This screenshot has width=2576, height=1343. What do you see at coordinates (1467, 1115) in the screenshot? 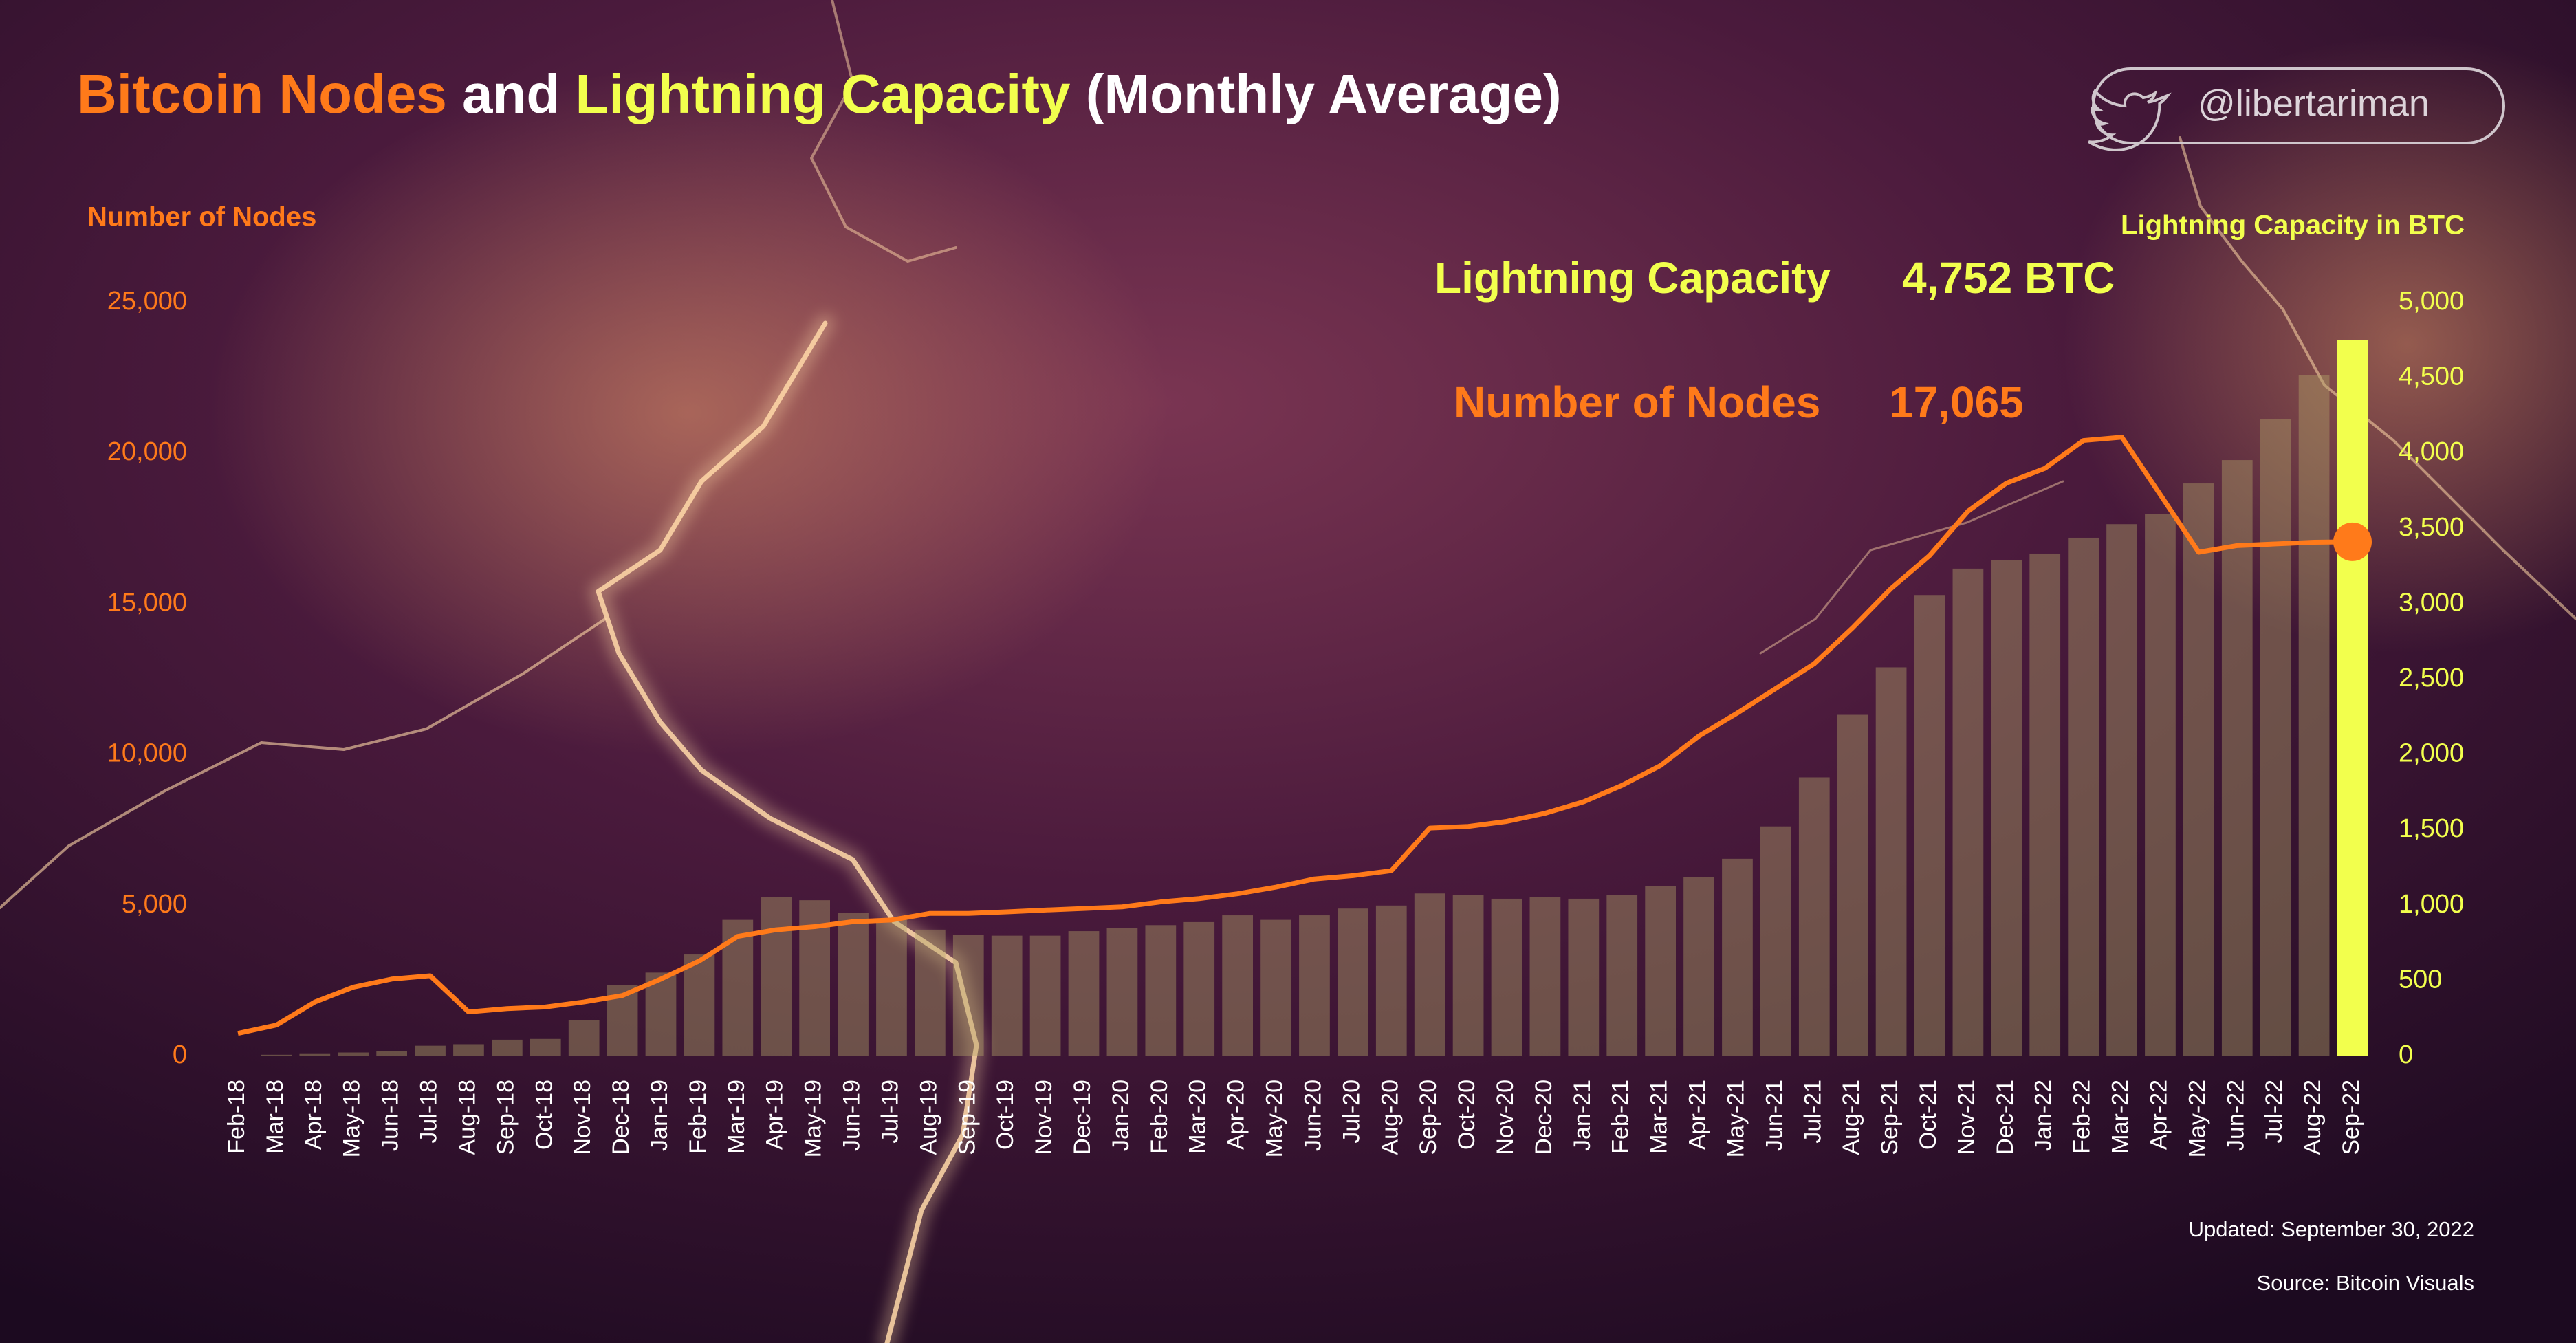
I see `x-tick-label: Oct-20` at bounding box center [1467, 1115].